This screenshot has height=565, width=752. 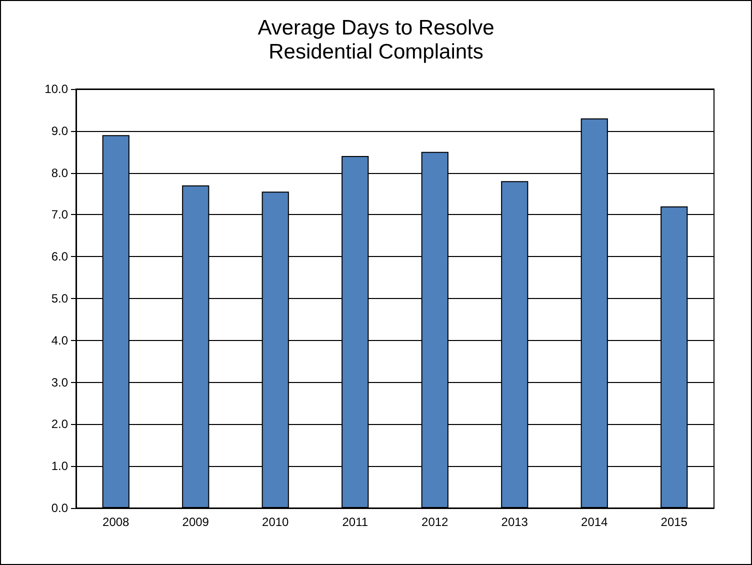 What do you see at coordinates (376, 40) in the screenshot?
I see `chart-title: Average Days to Resolve Residential Complaints` at bounding box center [376, 40].